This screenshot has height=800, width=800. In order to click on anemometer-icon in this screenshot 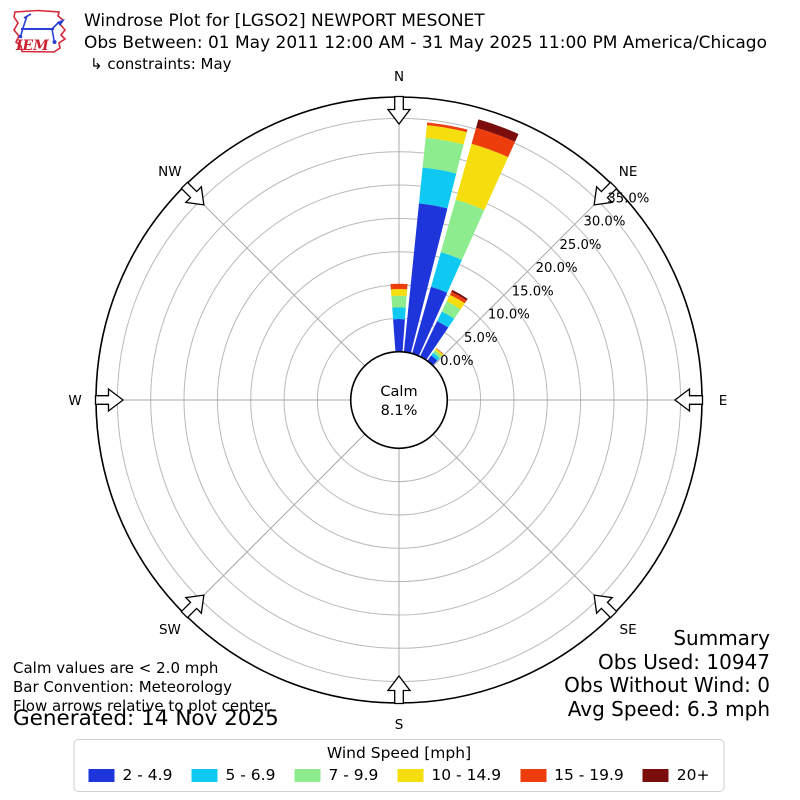, I will do `click(40, 27)`.